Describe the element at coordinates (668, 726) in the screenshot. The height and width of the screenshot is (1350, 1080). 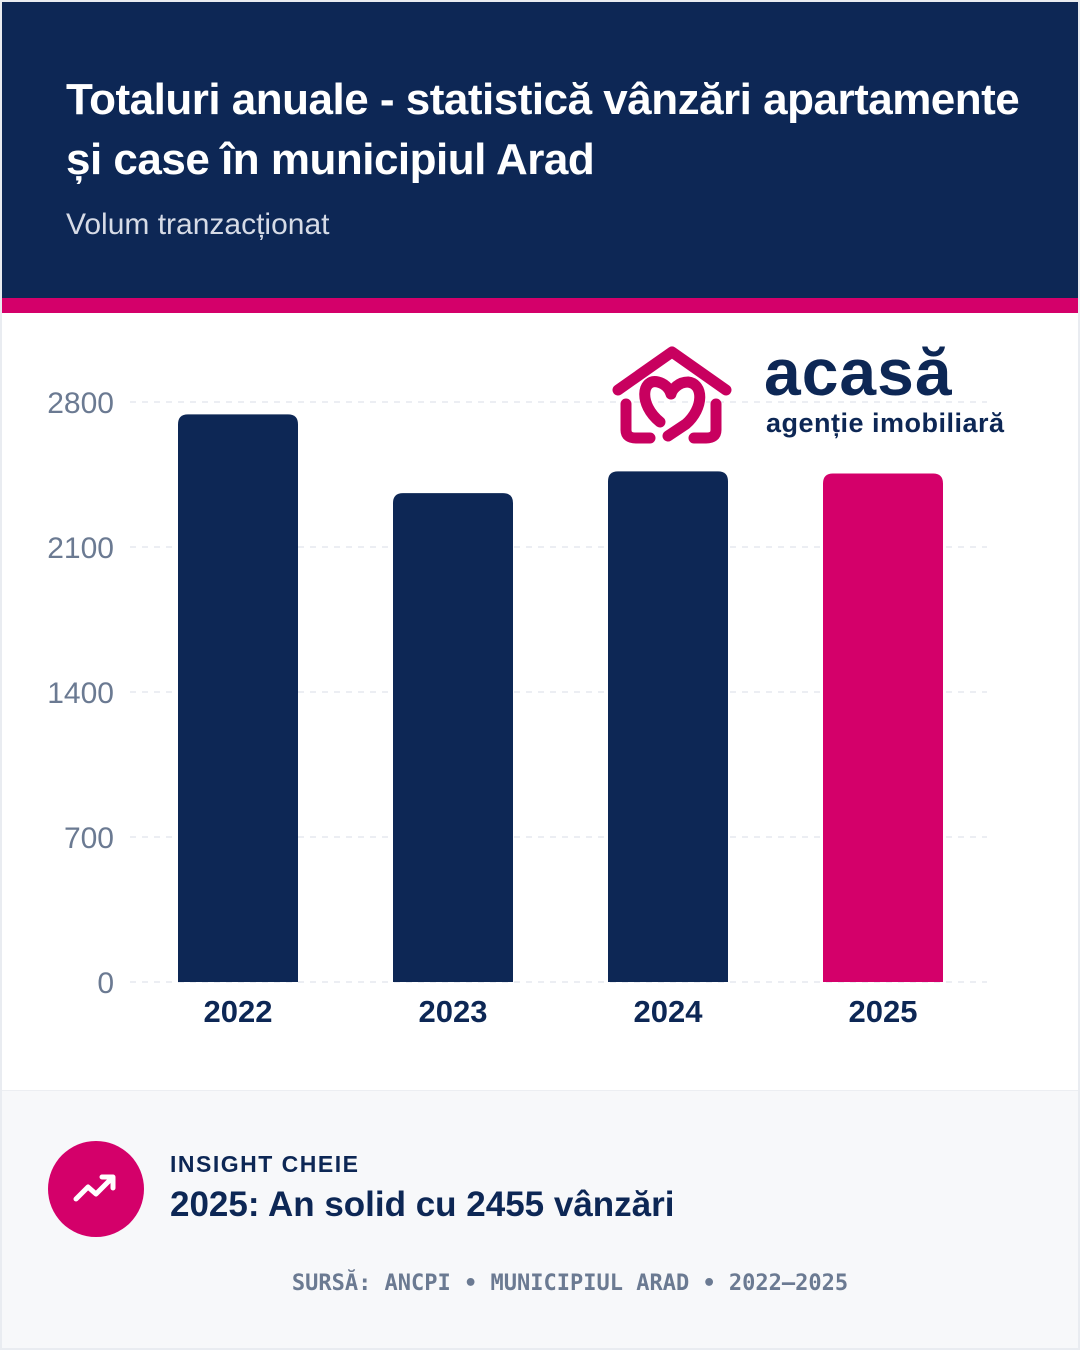
I see `bar-2024` at that location.